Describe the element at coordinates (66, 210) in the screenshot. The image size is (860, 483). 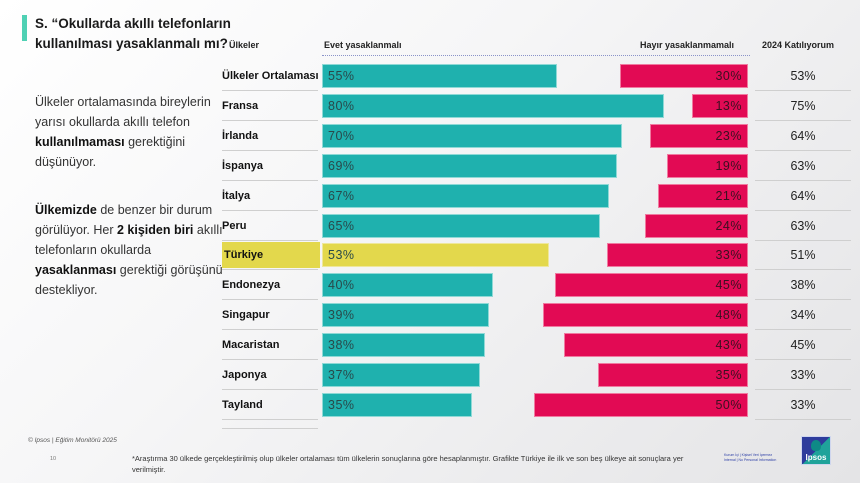
I see `summary-bold: Ülkemizde` at that location.